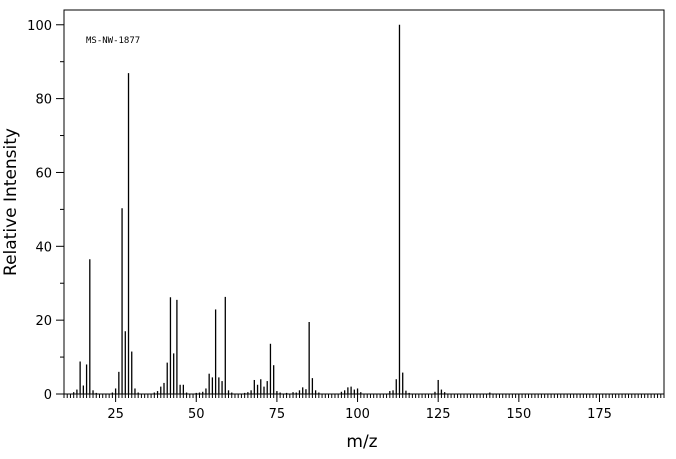  Describe the element at coordinates (11, 202) in the screenshot. I see `y-axis-title: Relative Intensity` at that location.